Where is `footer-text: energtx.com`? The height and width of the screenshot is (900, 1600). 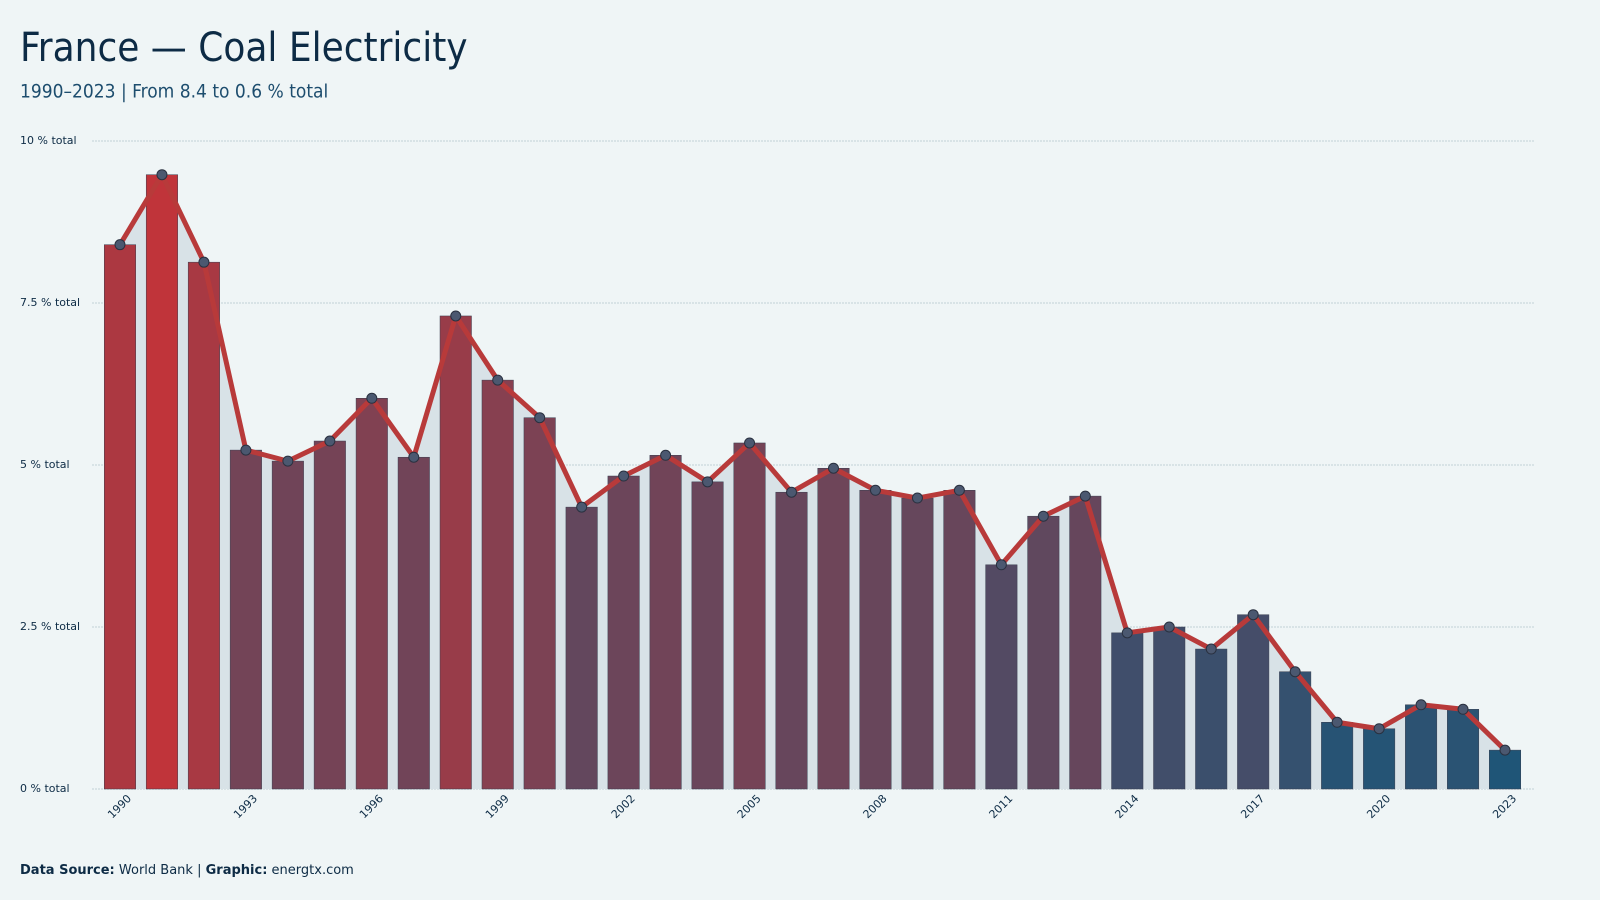
footer-text: energtx.com is located at coordinates (313, 870).